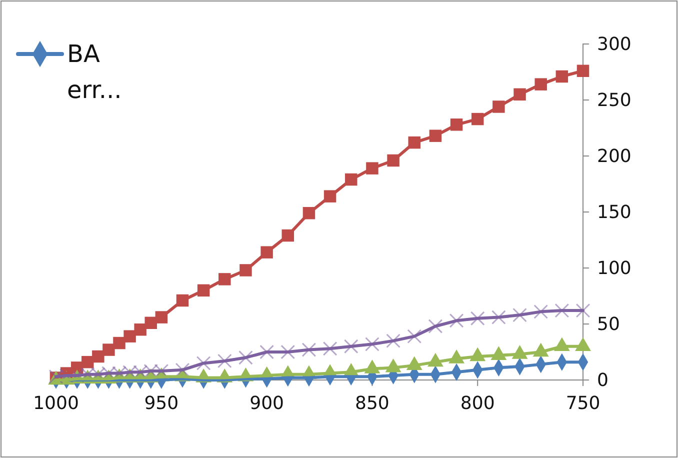  I want to click on y-tick-label: 300, so click(614, 44).